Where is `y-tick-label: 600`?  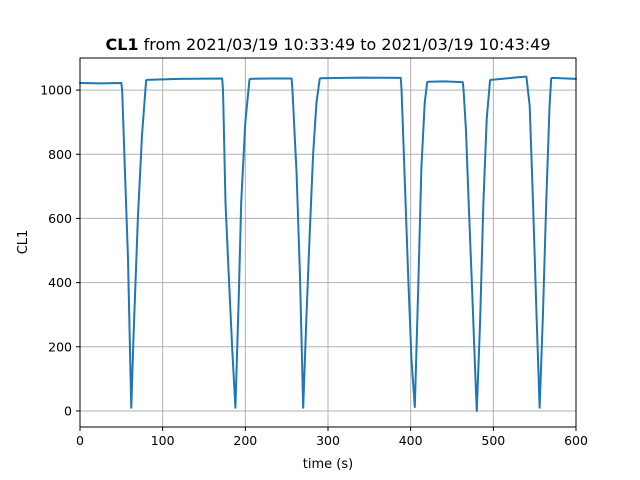
y-tick-label: 600 is located at coordinates (60, 218).